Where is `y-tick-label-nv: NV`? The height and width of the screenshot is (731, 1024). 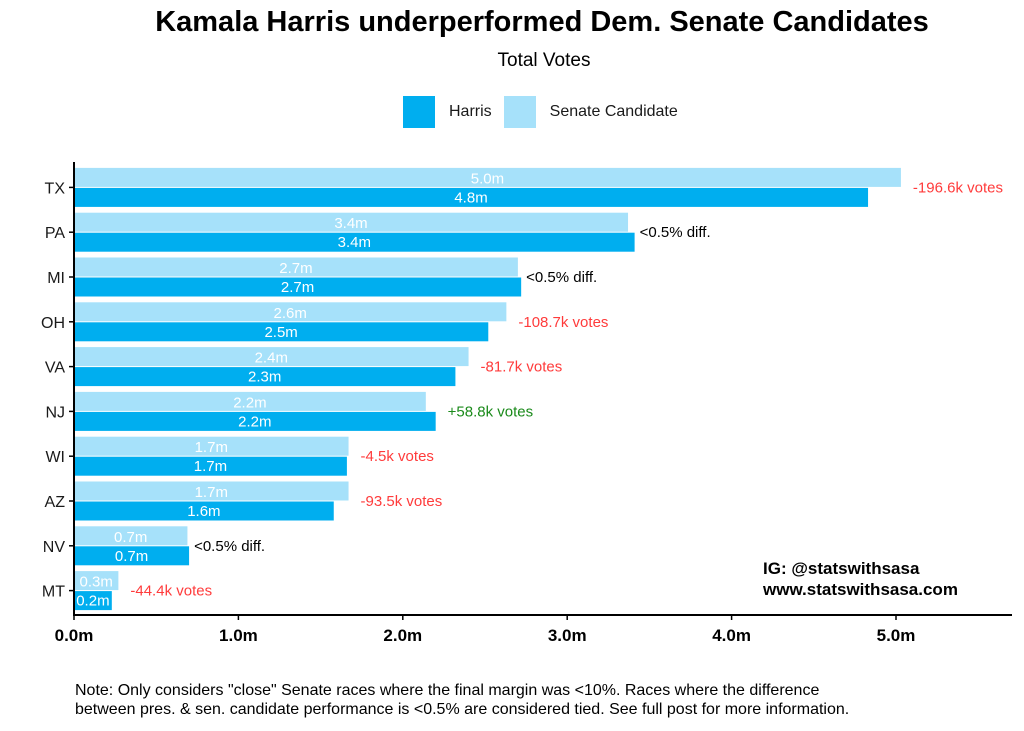 y-tick-label-nv: NV is located at coordinates (54, 547).